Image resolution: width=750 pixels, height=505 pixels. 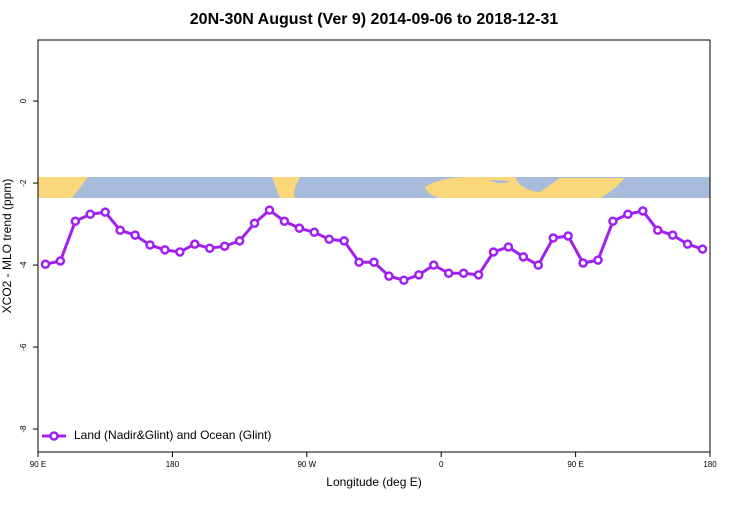 I want to click on legend-marker, so click(x=54, y=436).